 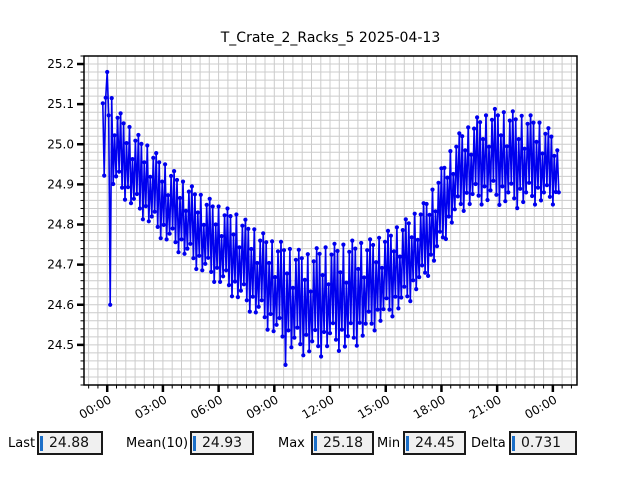 What do you see at coordinates (60, 204) in the screenshot?
I see `y-tick-labels: 24.5 24.6 24.7 24.8 24.9 25.0 25.1 25.2` at bounding box center [60, 204].